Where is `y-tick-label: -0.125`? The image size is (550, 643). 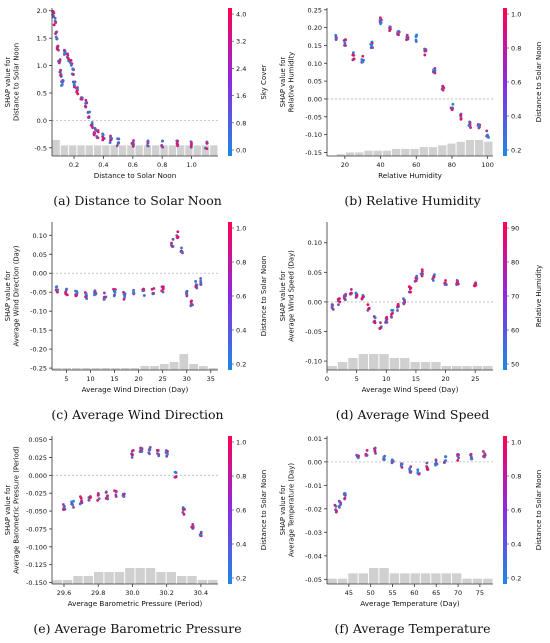
y-tick-label: -0.125 is located at coordinates (36, 565).